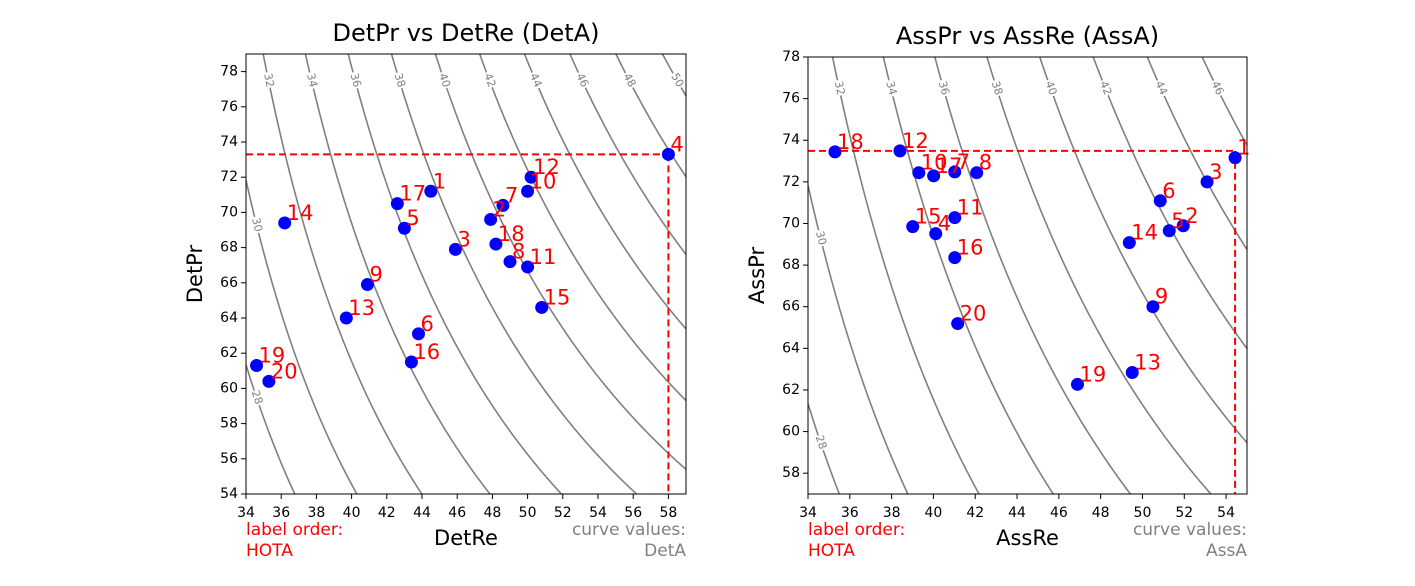  I want to click on x-tick-label: 46, so click(457, 513).